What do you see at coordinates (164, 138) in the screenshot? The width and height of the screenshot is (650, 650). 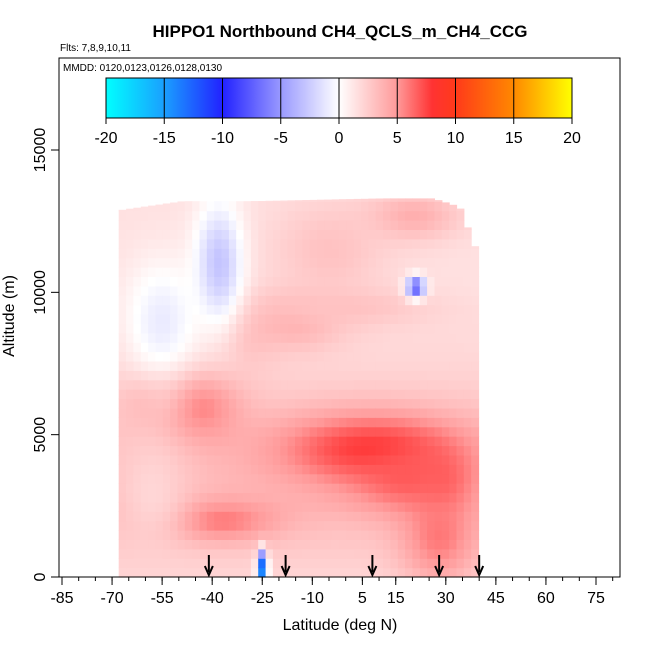 I see `colorbar-tick-label: -15` at bounding box center [164, 138].